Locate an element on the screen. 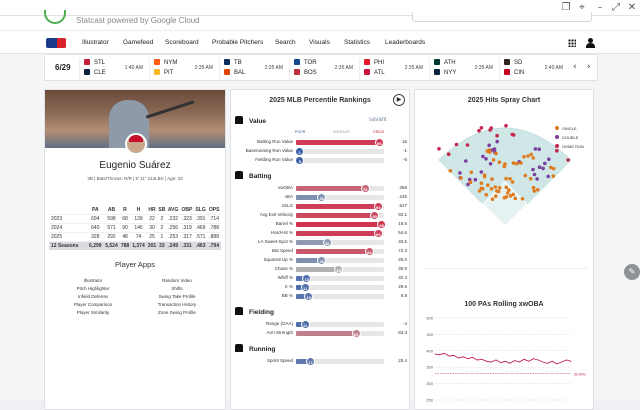 This screenshot has height=410, width=640. percentile-row: LA Sweet-Spot % 36 33.5 is located at coordinates (320, 242).